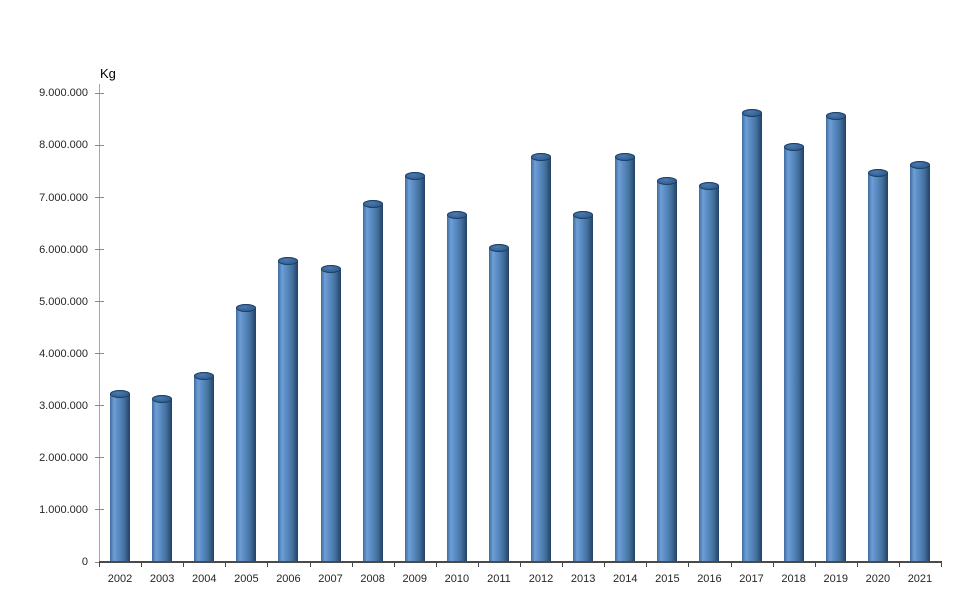  Describe the element at coordinates (541, 357) in the screenshot. I see `bar-2012` at that location.